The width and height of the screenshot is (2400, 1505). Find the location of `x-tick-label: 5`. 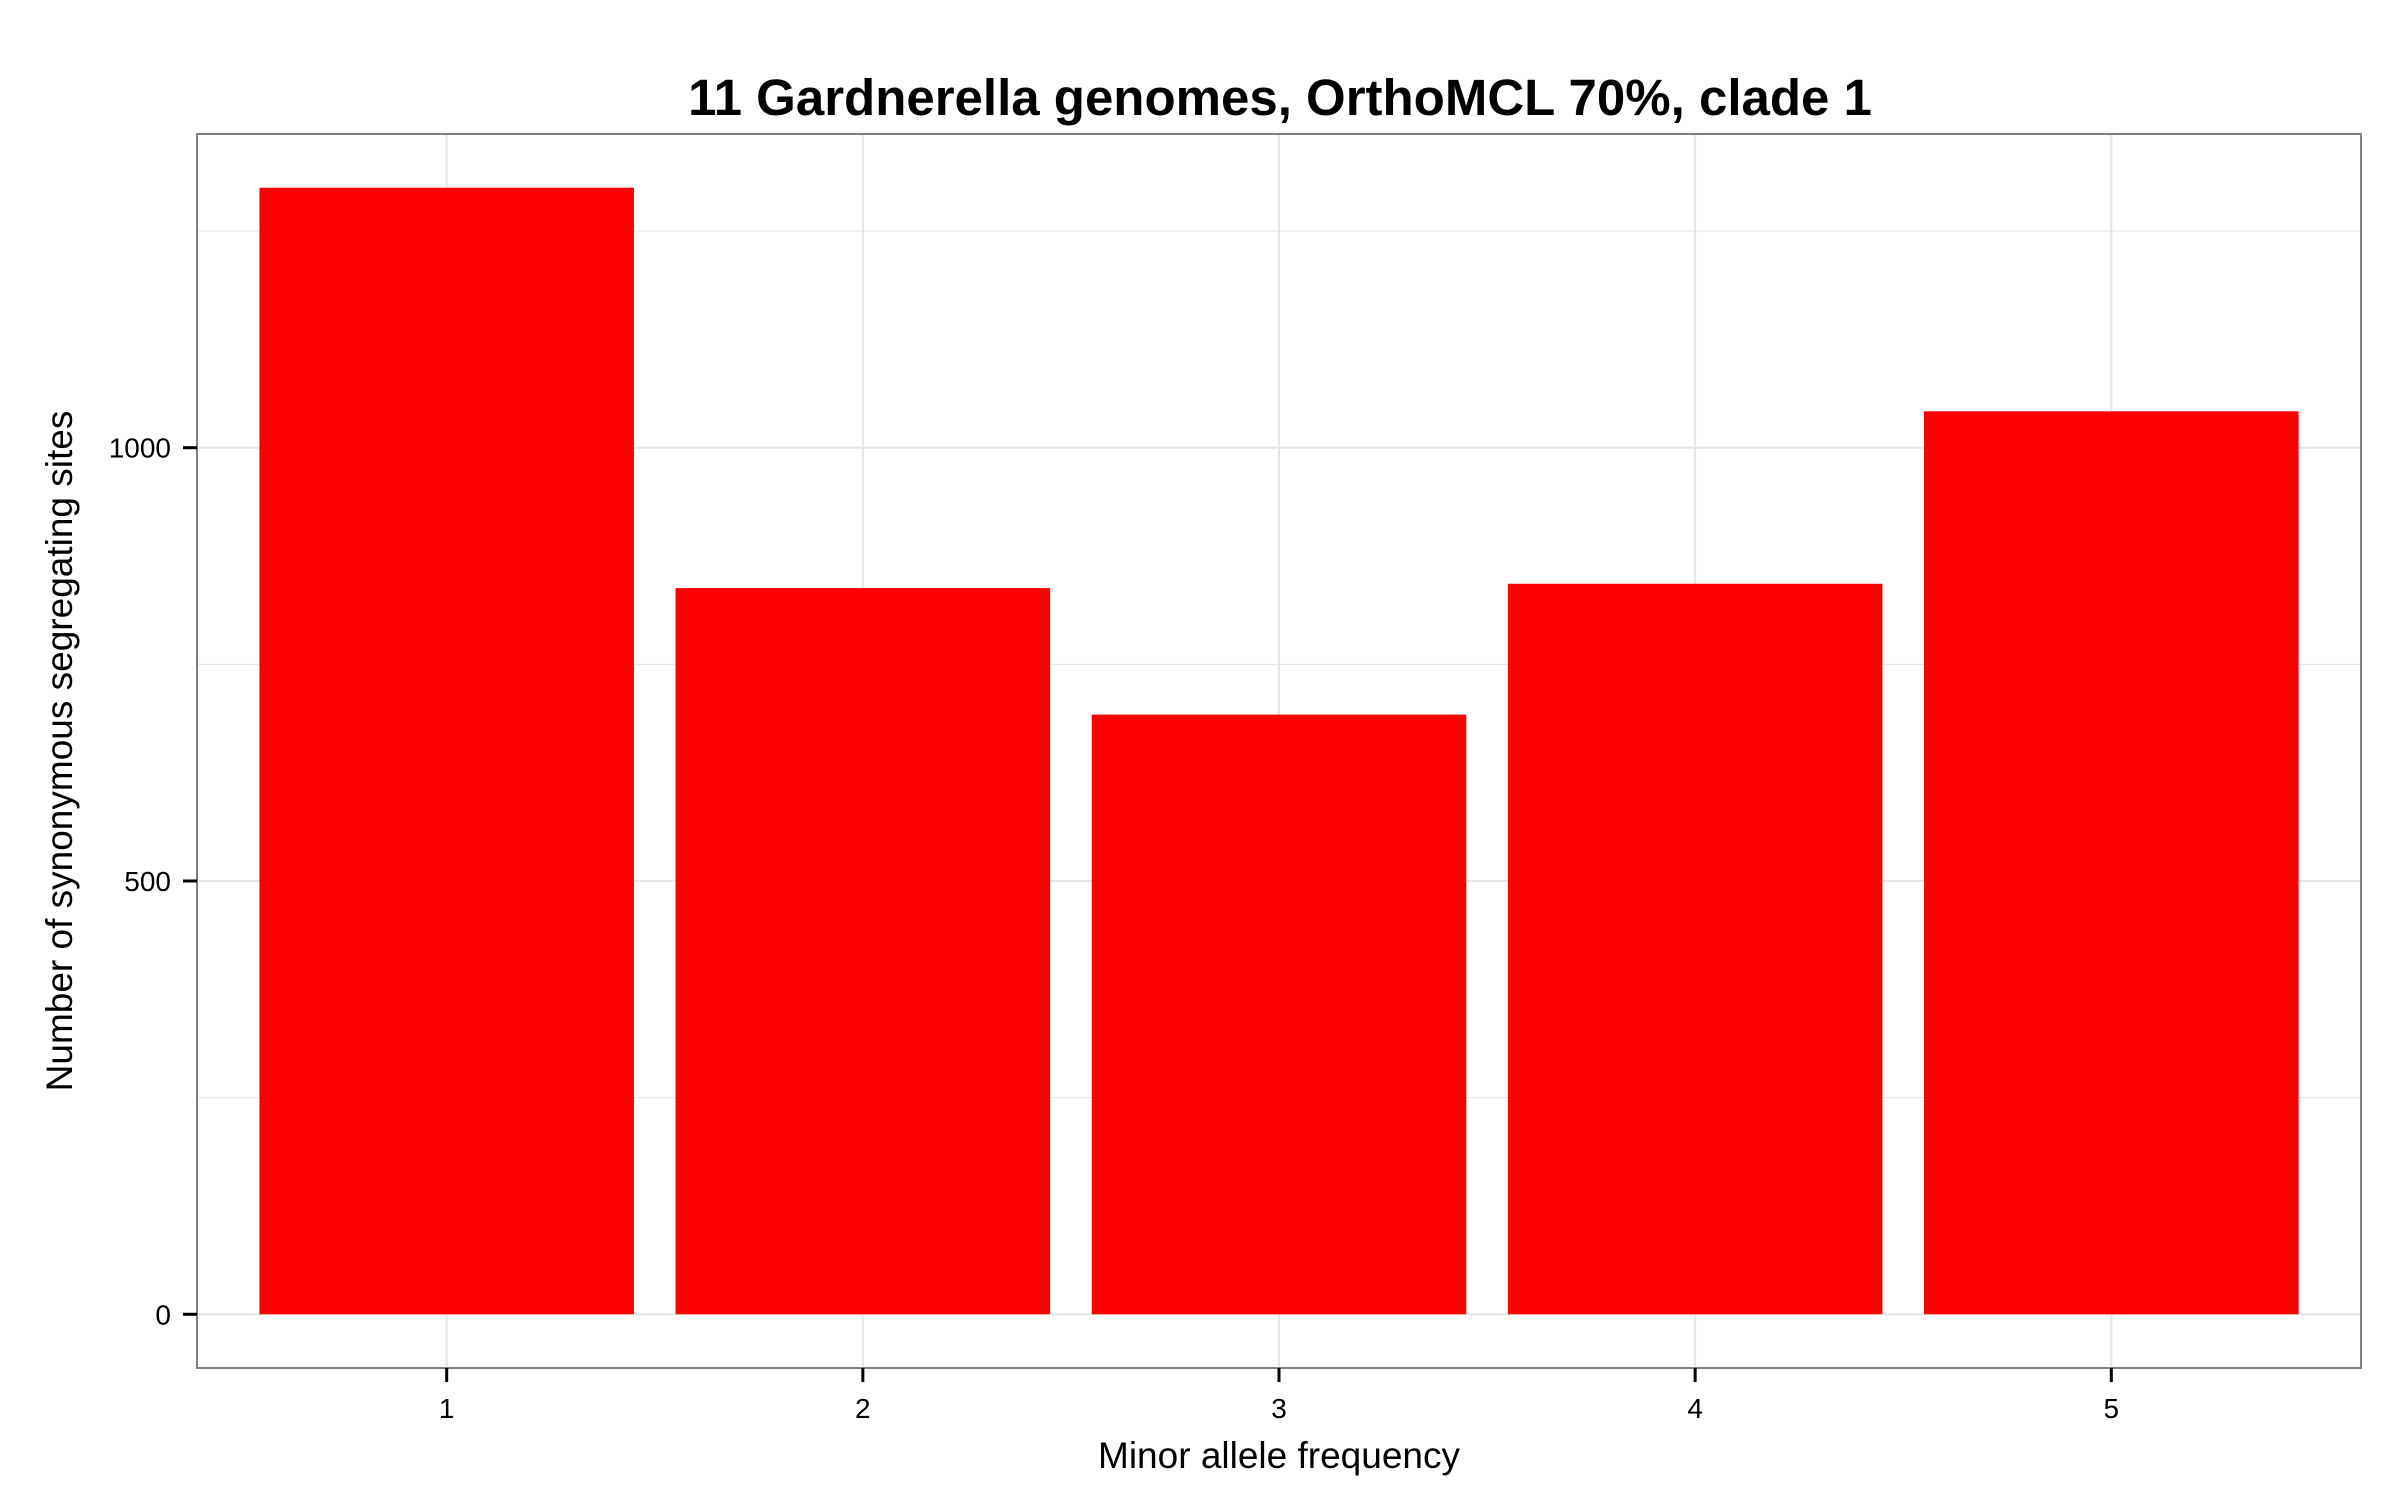

x-tick-label: 5 is located at coordinates (2112, 1408).